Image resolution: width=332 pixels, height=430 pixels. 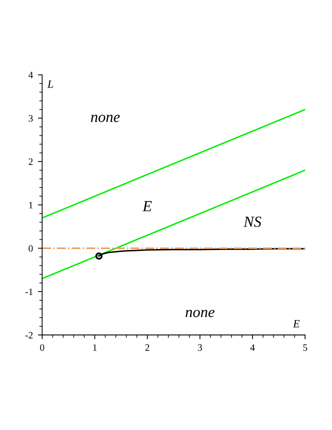 I want to click on annotation: NS, so click(x=252, y=221).